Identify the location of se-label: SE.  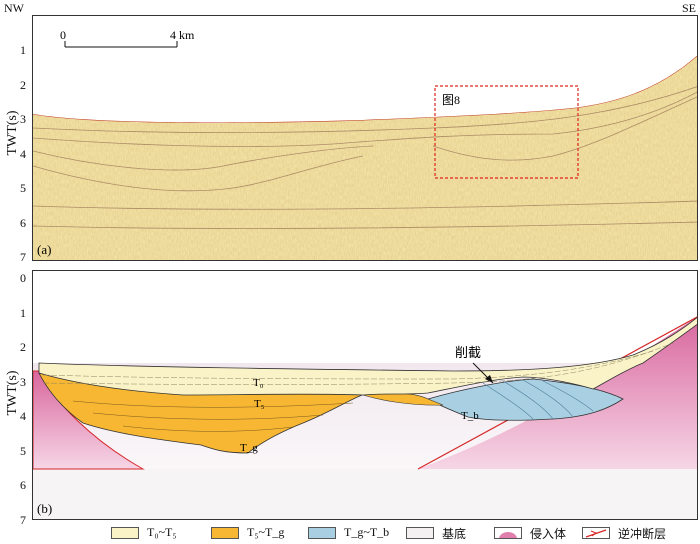
(688, 8).